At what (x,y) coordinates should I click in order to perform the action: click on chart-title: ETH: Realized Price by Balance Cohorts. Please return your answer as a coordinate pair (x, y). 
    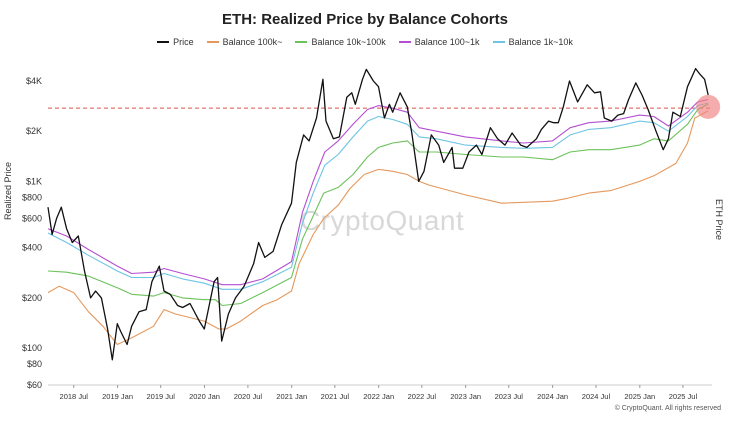
    Looking at the image, I should click on (365, 19).